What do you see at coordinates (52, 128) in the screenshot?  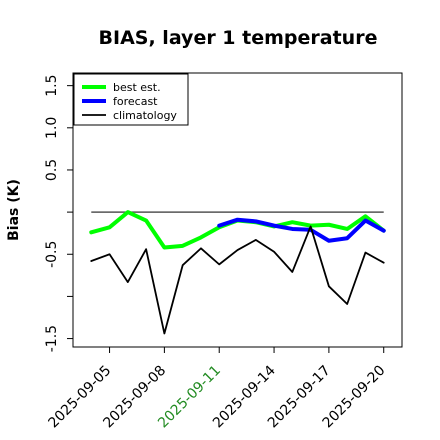 I see `y-tick-label: 1.0` at bounding box center [52, 128].